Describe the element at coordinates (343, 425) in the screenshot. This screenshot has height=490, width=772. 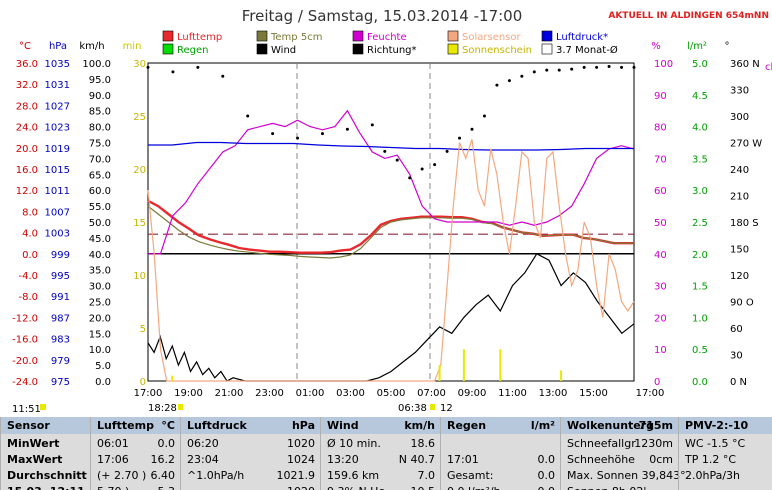
I see `column-header-label: Wind` at that location.